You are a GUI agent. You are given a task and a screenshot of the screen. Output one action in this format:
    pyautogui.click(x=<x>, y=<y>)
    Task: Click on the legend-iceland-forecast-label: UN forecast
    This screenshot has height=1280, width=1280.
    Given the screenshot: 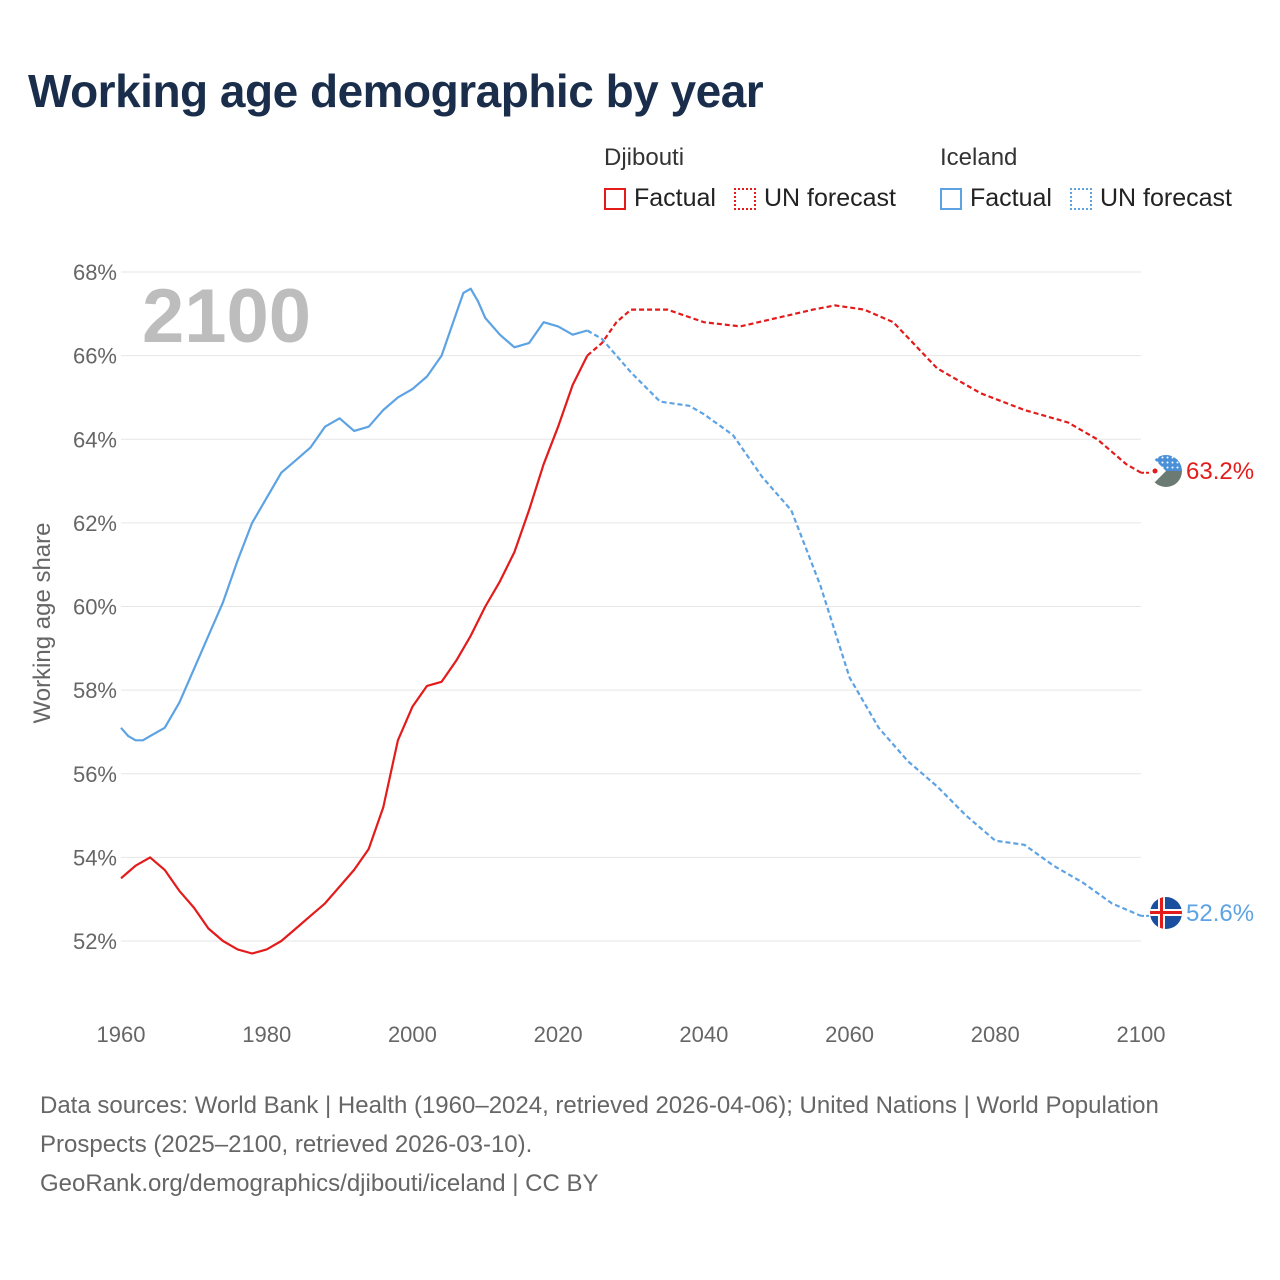 What is the action you would take?
    pyautogui.click(x=1165, y=198)
    